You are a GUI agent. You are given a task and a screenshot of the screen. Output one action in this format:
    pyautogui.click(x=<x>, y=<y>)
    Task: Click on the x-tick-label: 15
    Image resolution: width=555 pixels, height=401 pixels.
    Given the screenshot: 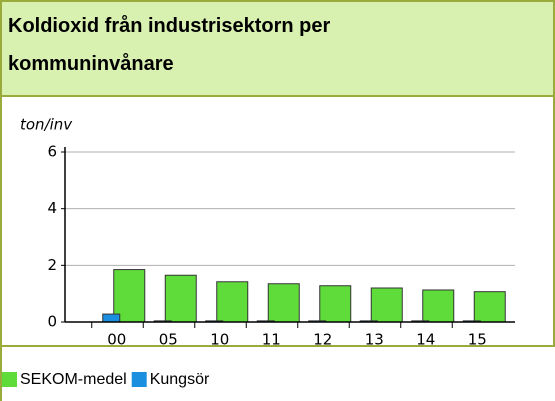 What is the action you would take?
    pyautogui.click(x=477, y=340)
    